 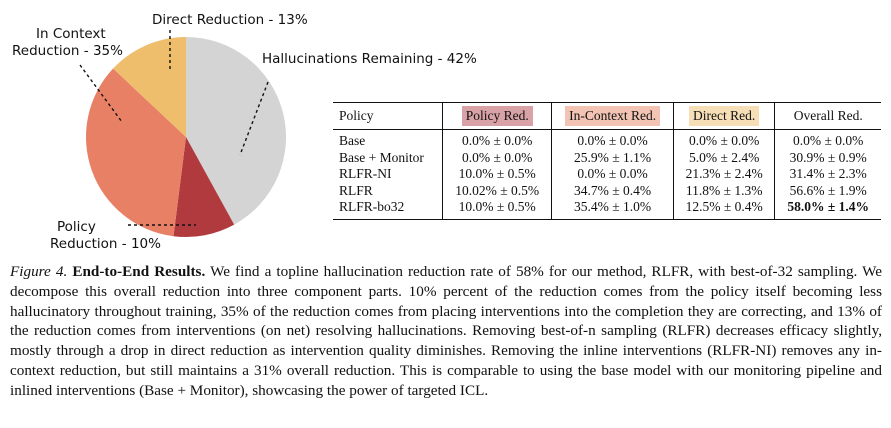 I want to click on cell-direct-red: 0.0% ± 0.0%, so click(x=724, y=139).